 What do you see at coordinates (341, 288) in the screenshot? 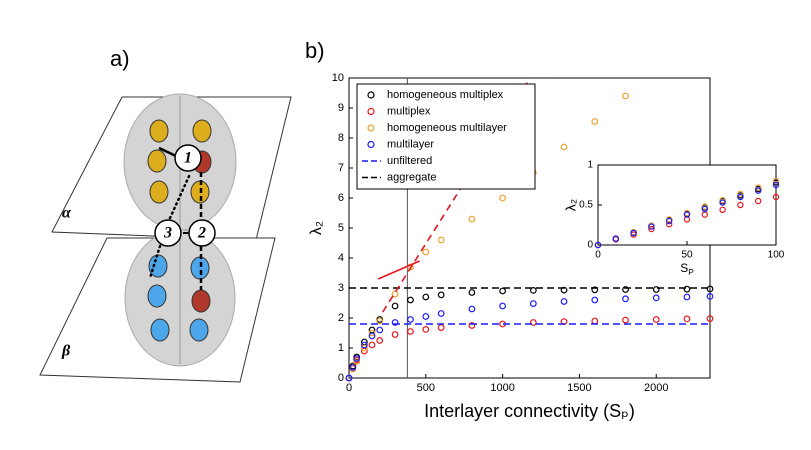
I see `y-tick-label: 3` at bounding box center [341, 288].